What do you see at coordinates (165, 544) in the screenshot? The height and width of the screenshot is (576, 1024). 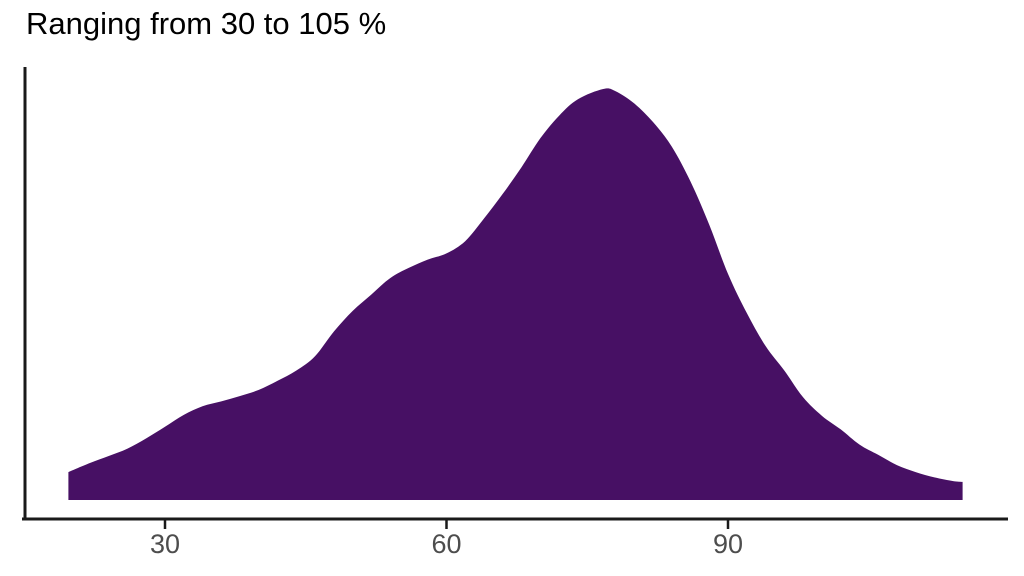 I see `x-tick-label-30: 30` at bounding box center [165, 544].